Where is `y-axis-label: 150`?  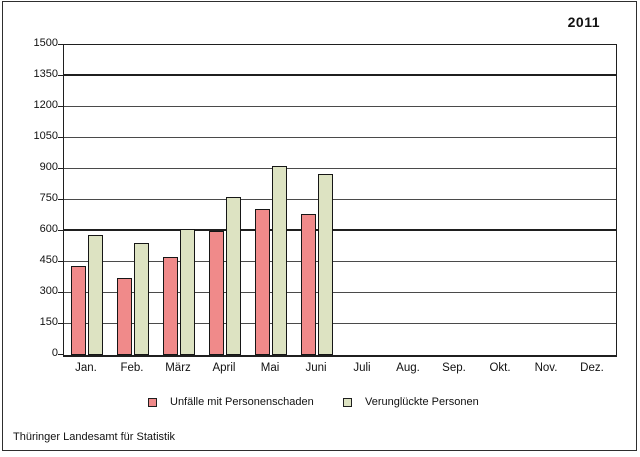 y-axis-label: 150 is located at coordinates (48, 322).